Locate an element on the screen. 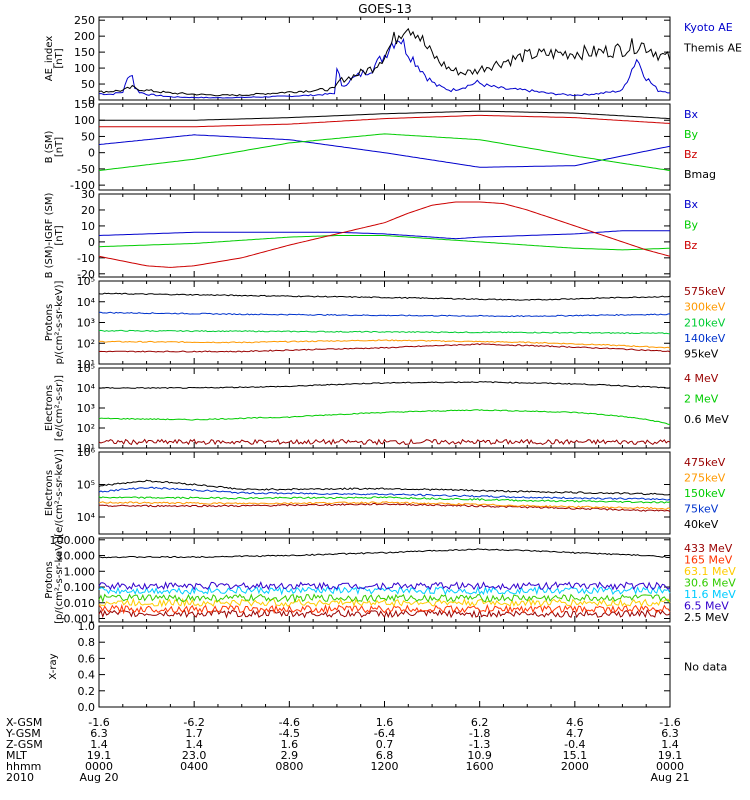 This screenshot has width=750, height=800. ephemeris-value: -4.6 is located at coordinates (289, 722).